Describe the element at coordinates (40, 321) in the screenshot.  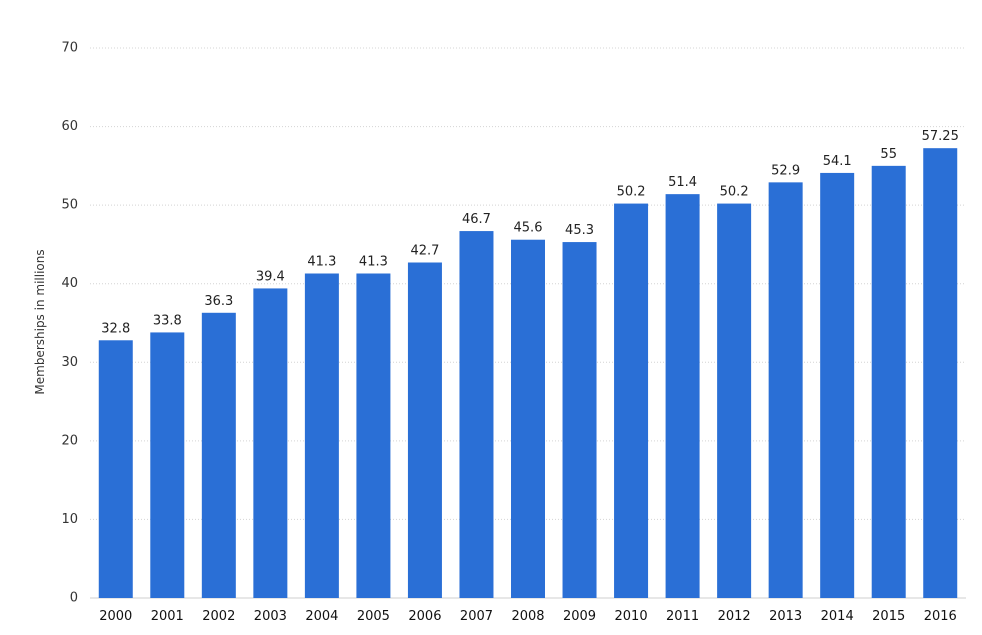
I see `y-axis-label: Memberships in millions` at that location.